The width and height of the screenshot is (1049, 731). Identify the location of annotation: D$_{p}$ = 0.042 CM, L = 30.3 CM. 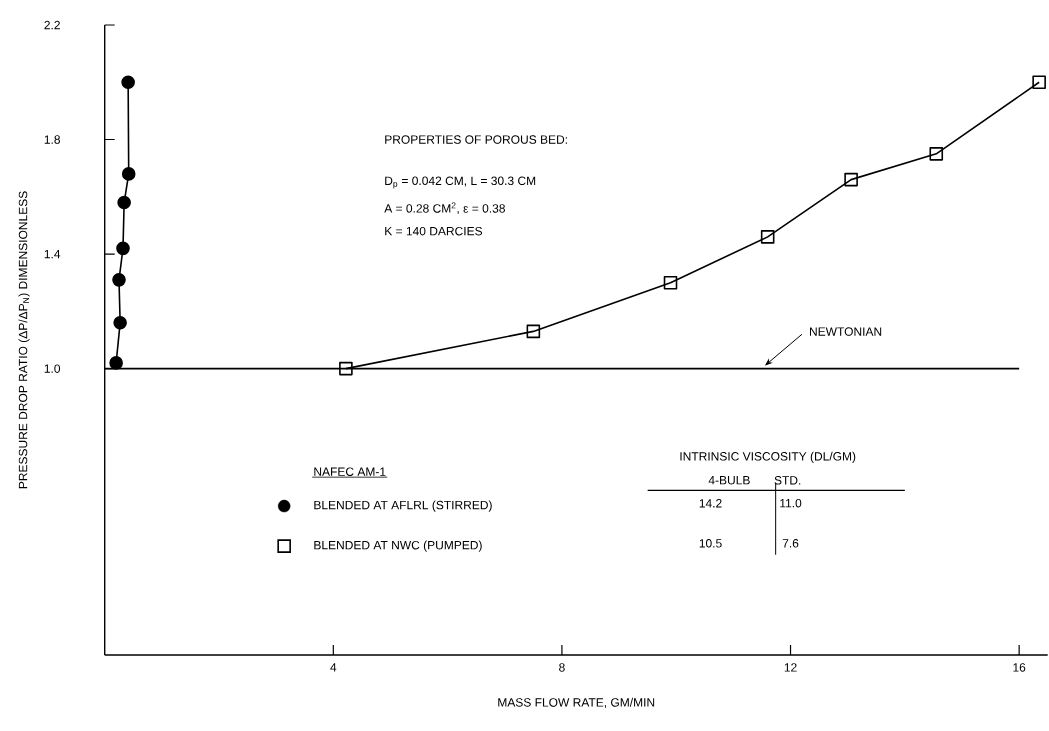
(460, 182).